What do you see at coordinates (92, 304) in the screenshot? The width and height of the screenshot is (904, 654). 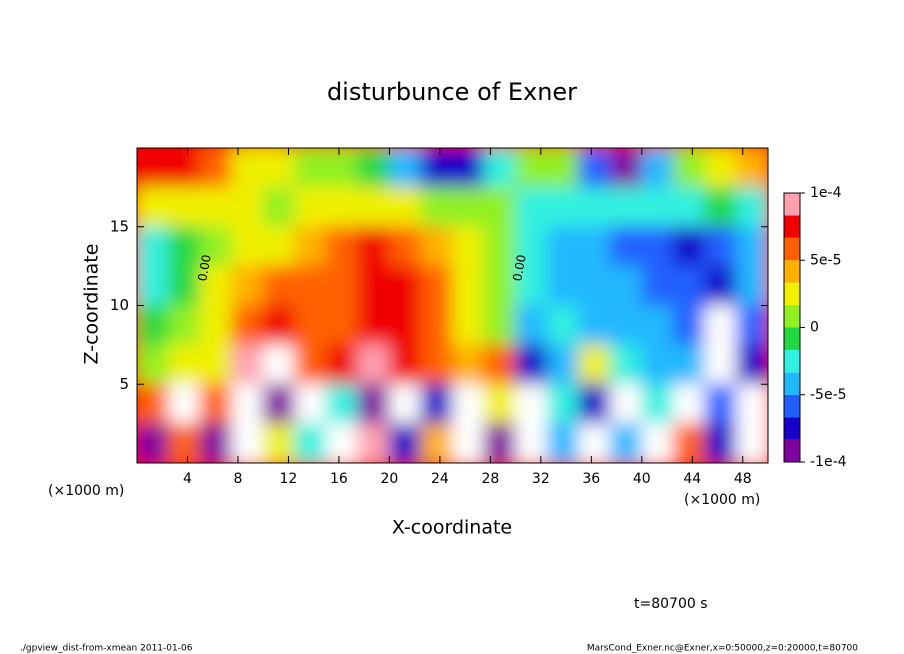 I see `y-axis-label: Z-coordinate` at bounding box center [92, 304].